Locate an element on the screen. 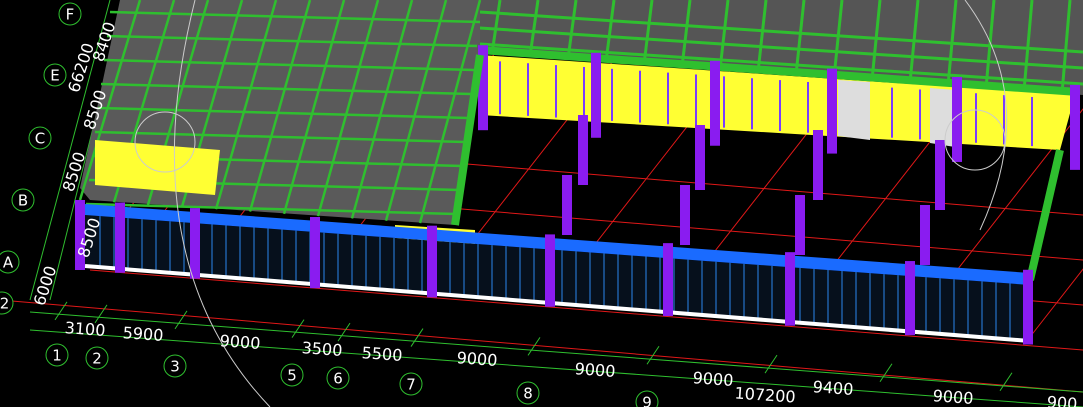 This screenshot has height=407, width=1083. dimension-label: 5900 is located at coordinates (143, 334).